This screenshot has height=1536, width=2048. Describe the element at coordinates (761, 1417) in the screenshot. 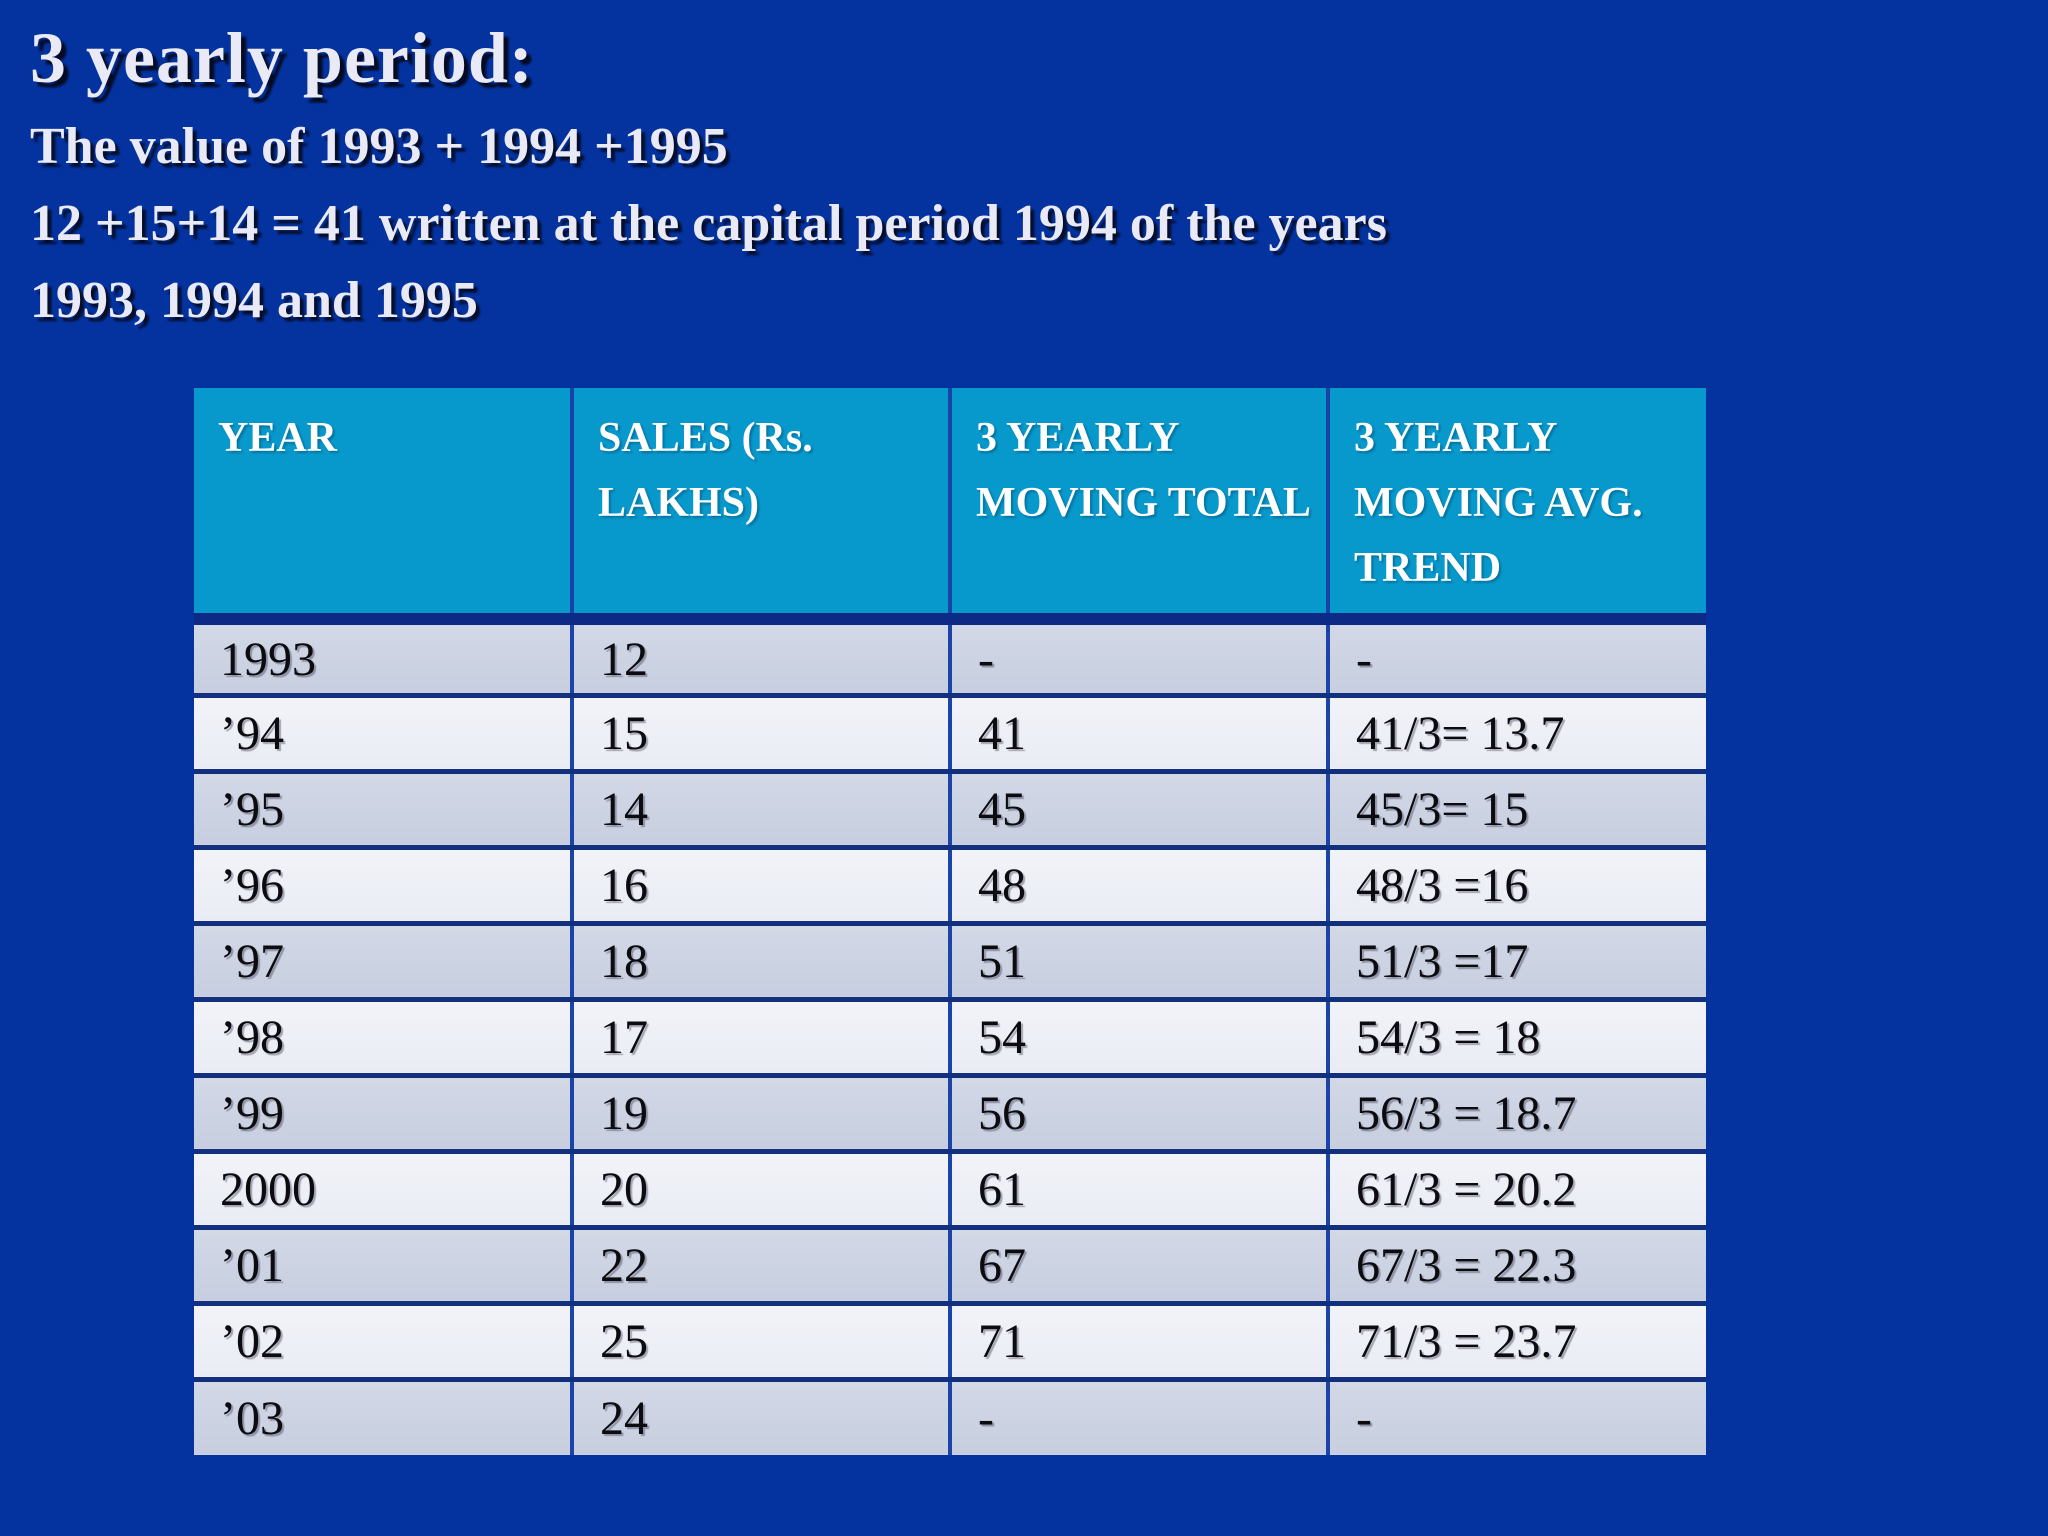

I see `cell-sales: 24` at that location.